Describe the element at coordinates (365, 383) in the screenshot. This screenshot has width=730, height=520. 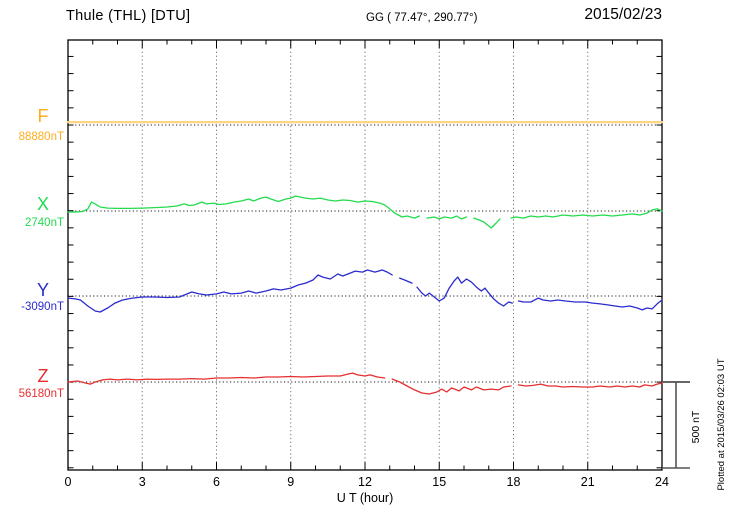
I see `trace-Z` at that location.